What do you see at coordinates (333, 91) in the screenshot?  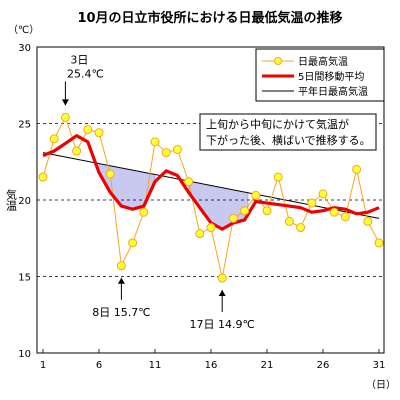 I see `legend-label: 平年日最高気温` at bounding box center [333, 91].